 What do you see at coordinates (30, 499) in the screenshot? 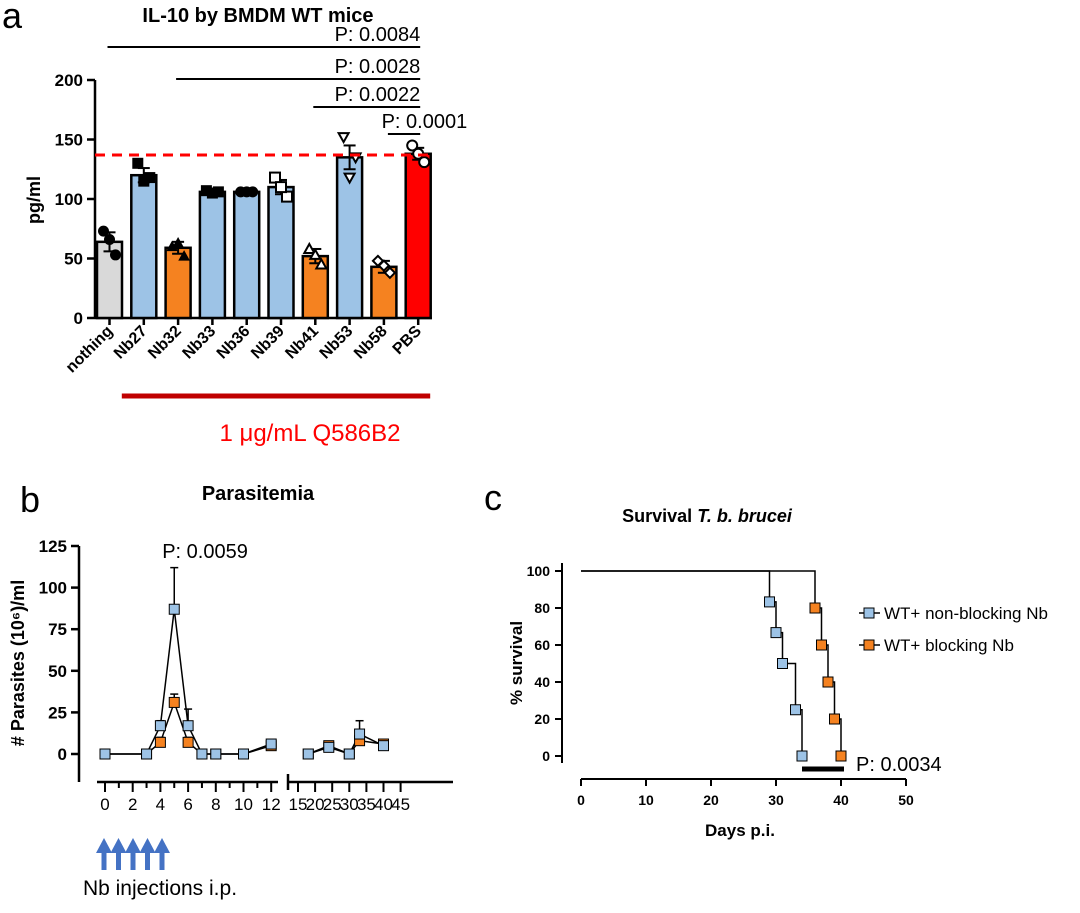
I see `panel-letter-b: b` at bounding box center [30, 499].